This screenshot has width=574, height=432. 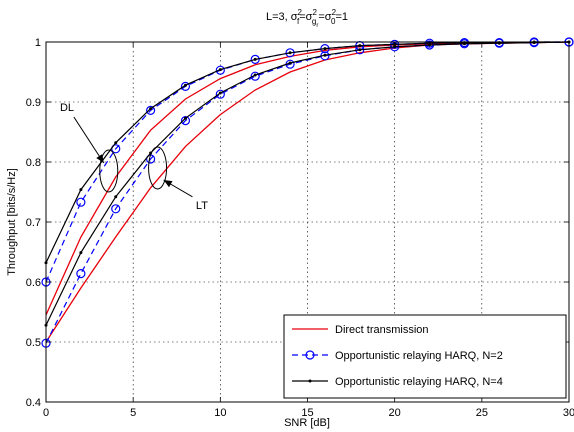 What do you see at coordinates (307, 413) in the screenshot?
I see `x-tick-label: 15` at bounding box center [307, 413].